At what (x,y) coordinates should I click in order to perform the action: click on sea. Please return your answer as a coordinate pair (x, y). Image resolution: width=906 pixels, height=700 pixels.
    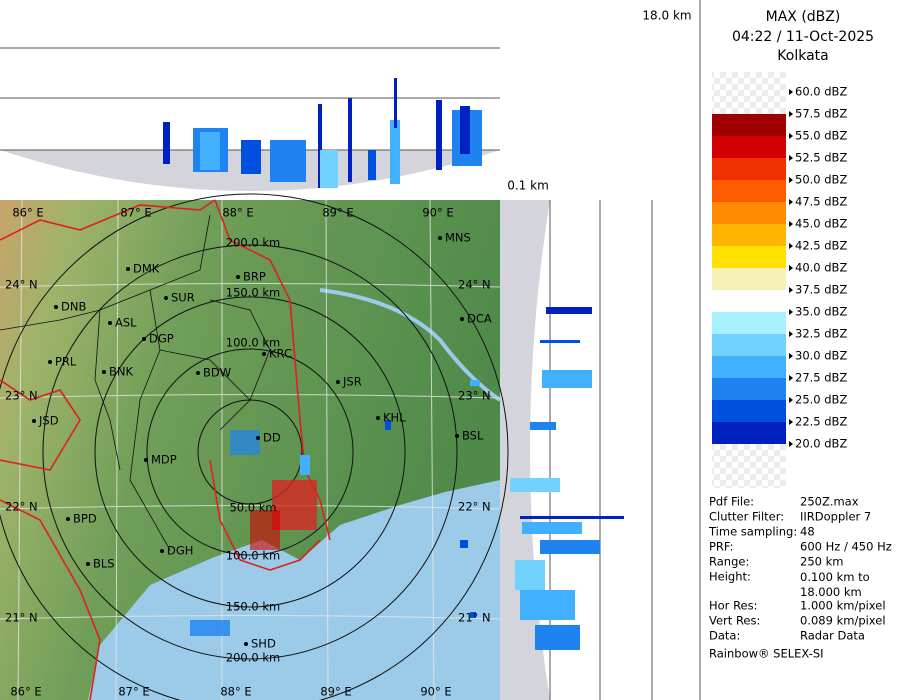
    Looking at the image, I should click on (294, 590).